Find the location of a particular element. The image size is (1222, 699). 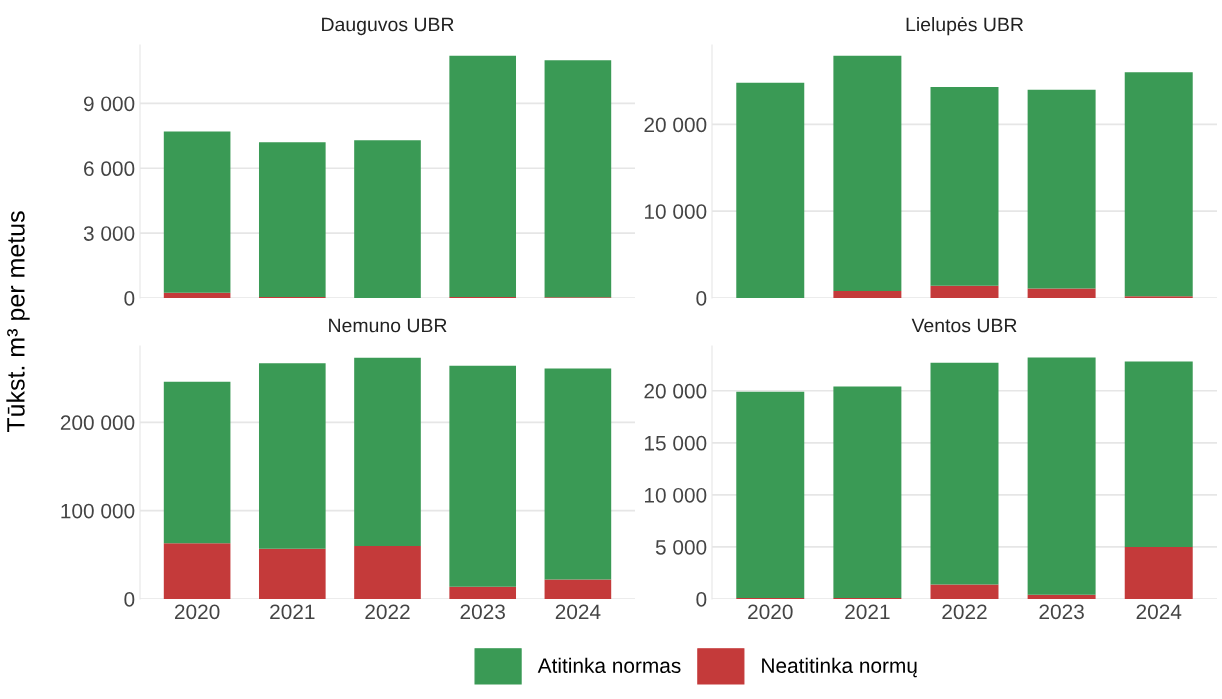

chart-title: Lielupės UBR is located at coordinates (965, 26).